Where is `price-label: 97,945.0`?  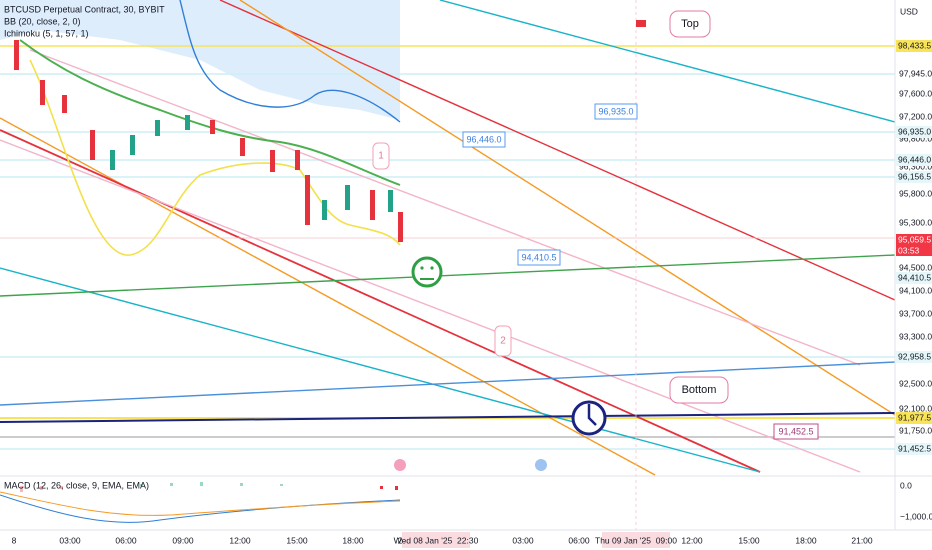
price-label: 97,945.0 is located at coordinates (915, 73).